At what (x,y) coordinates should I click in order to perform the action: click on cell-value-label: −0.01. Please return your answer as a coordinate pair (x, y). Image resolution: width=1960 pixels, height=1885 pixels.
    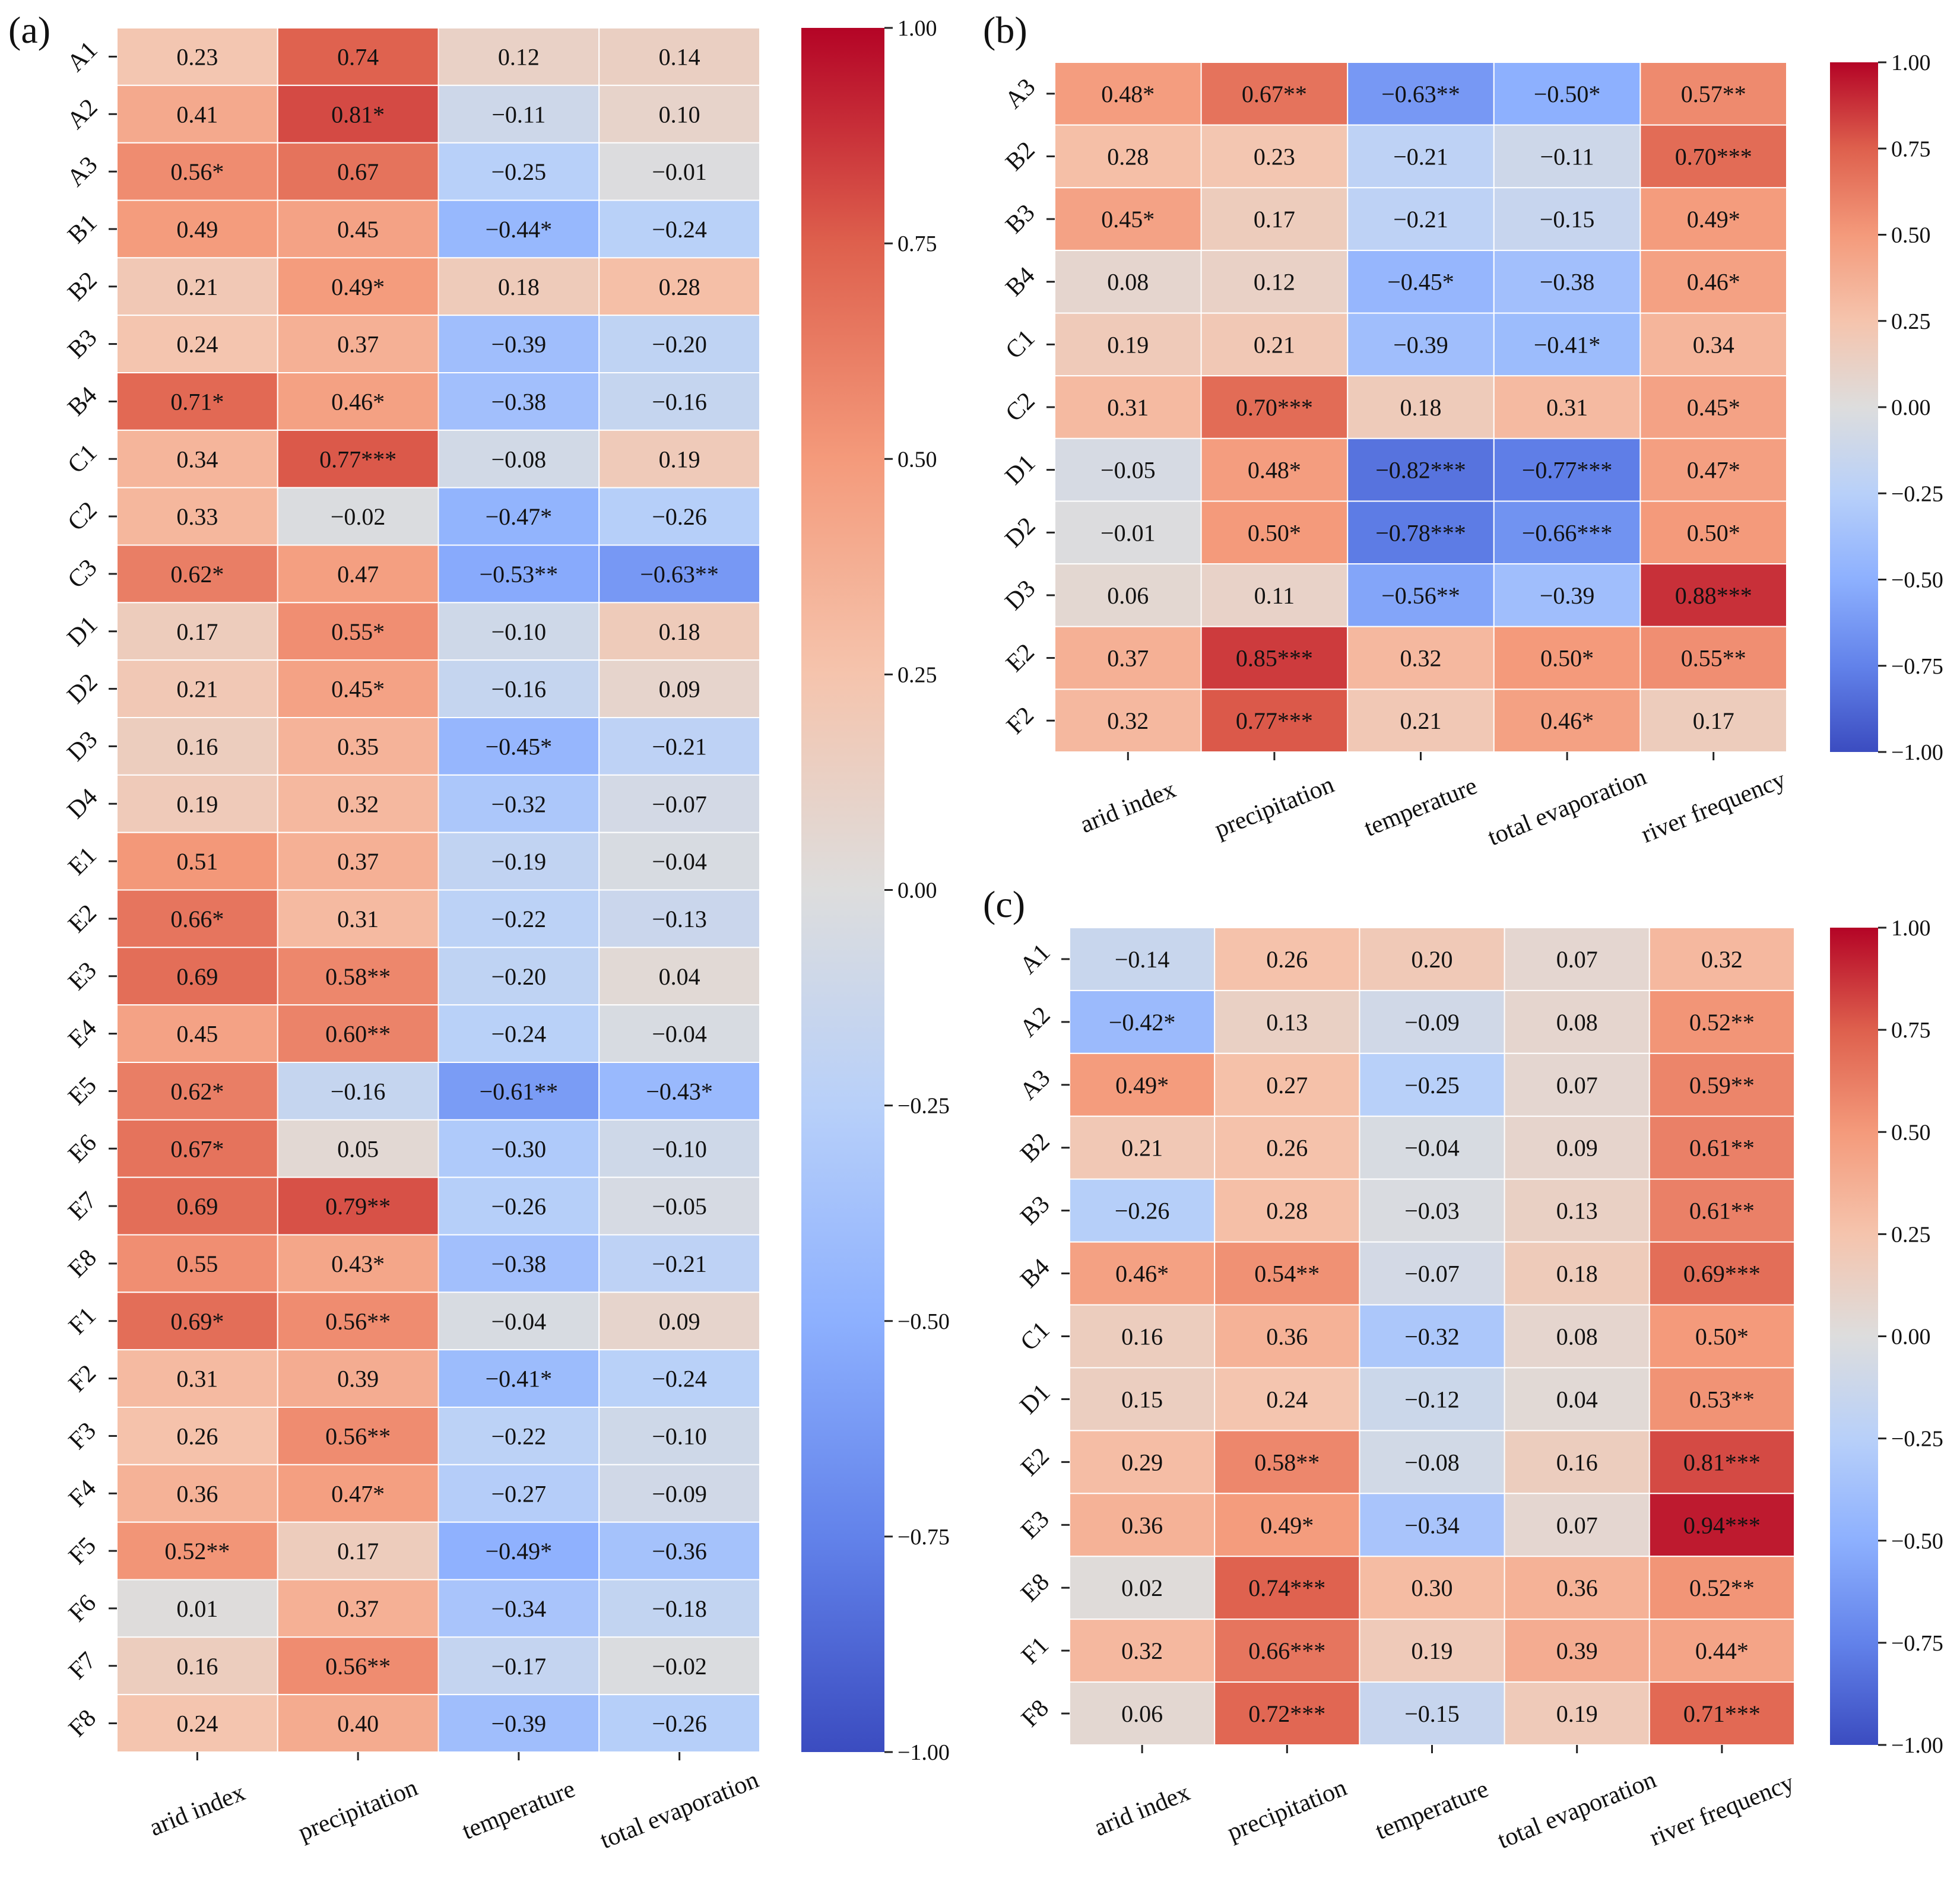
    Looking at the image, I should click on (1128, 532).